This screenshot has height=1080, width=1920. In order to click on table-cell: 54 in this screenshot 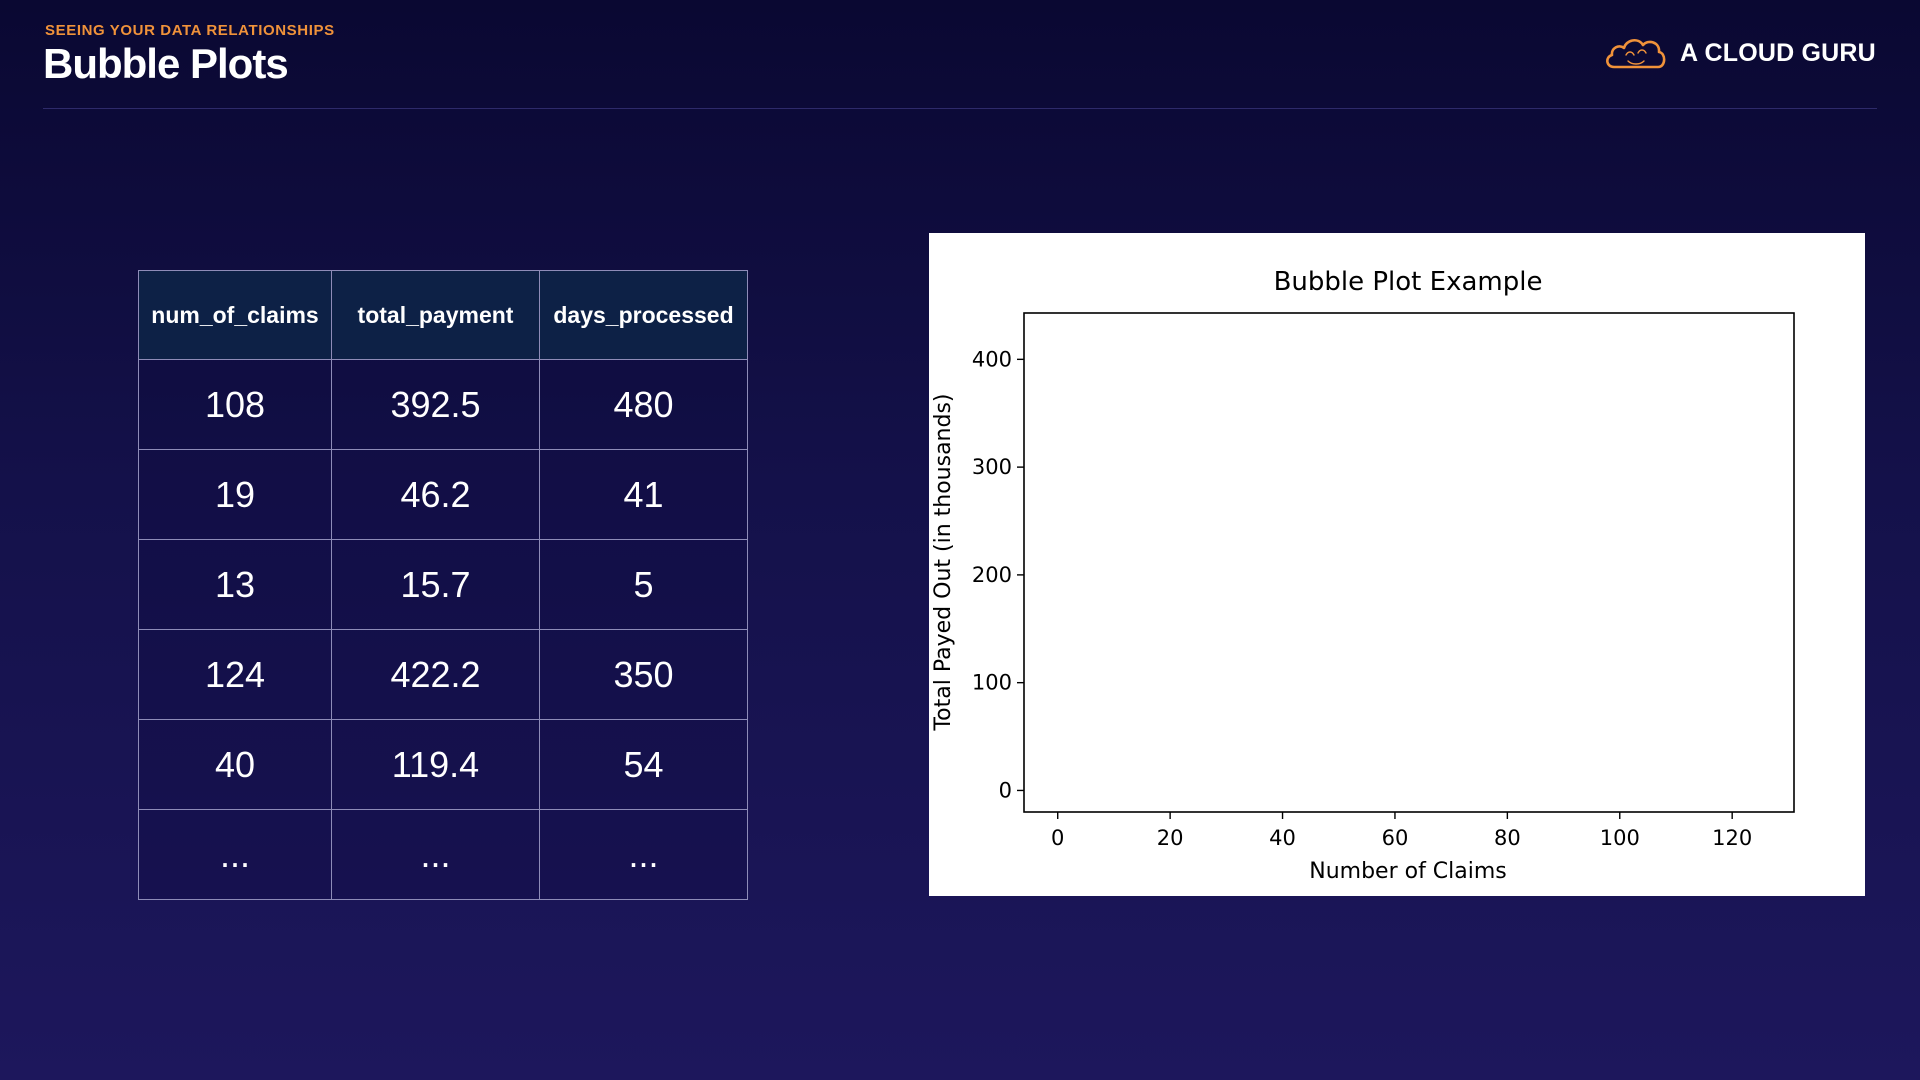, I will do `click(643, 764)`.